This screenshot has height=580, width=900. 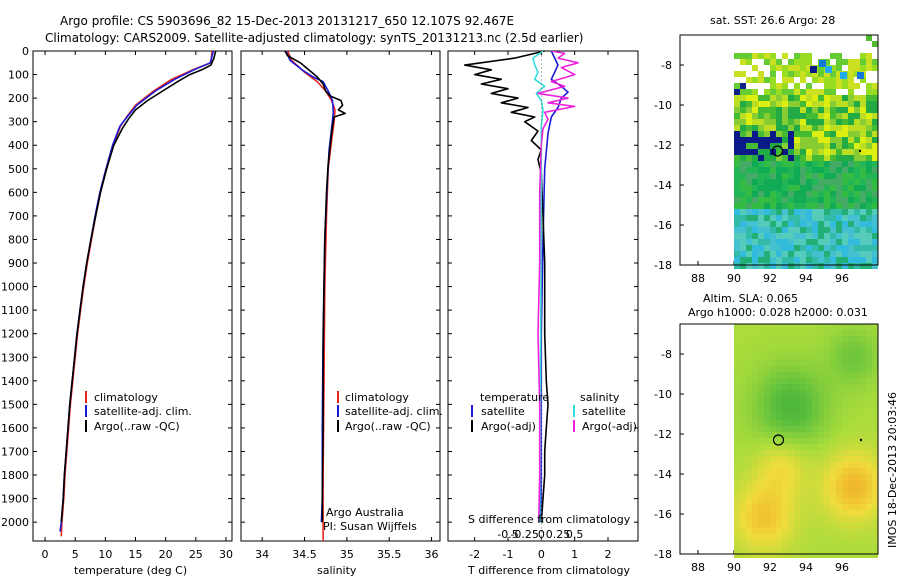 I want to click on legend-label-satellite: satellite-adj. clim., so click(x=394, y=411).